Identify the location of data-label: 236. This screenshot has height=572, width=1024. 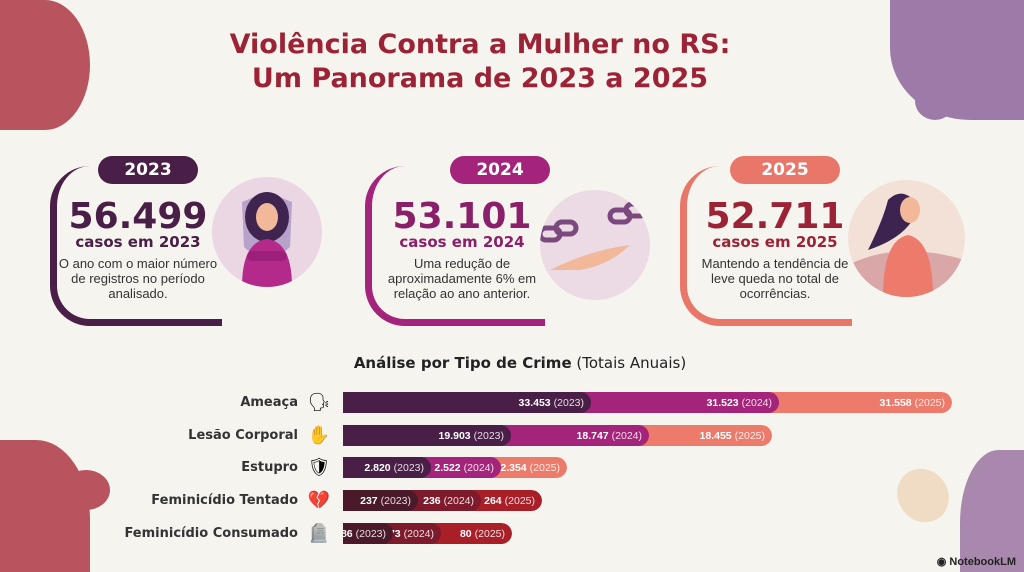
(432, 500).